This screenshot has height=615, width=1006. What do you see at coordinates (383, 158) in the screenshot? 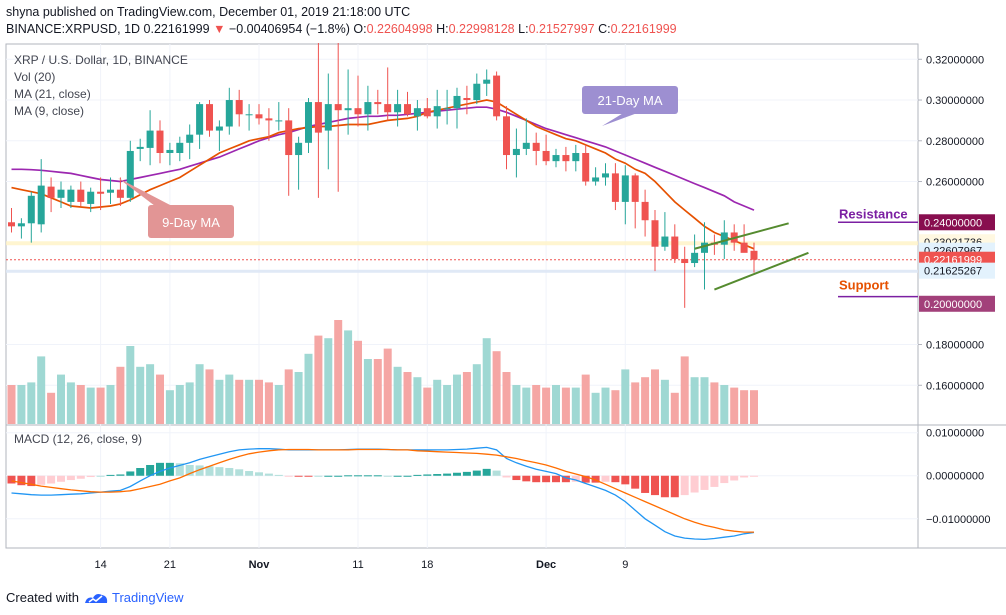
I see `ma21-line` at bounding box center [383, 158].